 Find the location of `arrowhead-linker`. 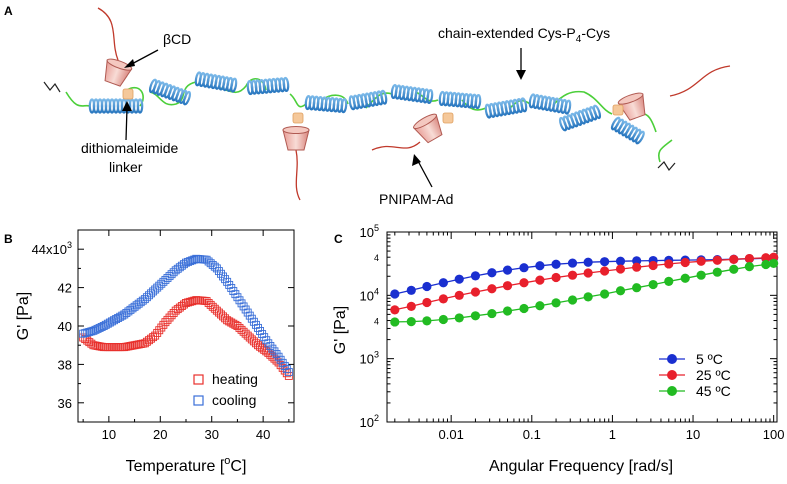

arrowhead-linker is located at coordinates (127, 106).